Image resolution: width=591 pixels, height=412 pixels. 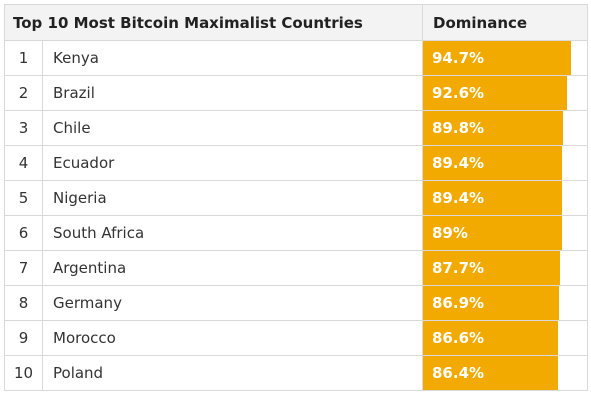 I want to click on dominance-label: 86.4%, so click(x=458, y=373).